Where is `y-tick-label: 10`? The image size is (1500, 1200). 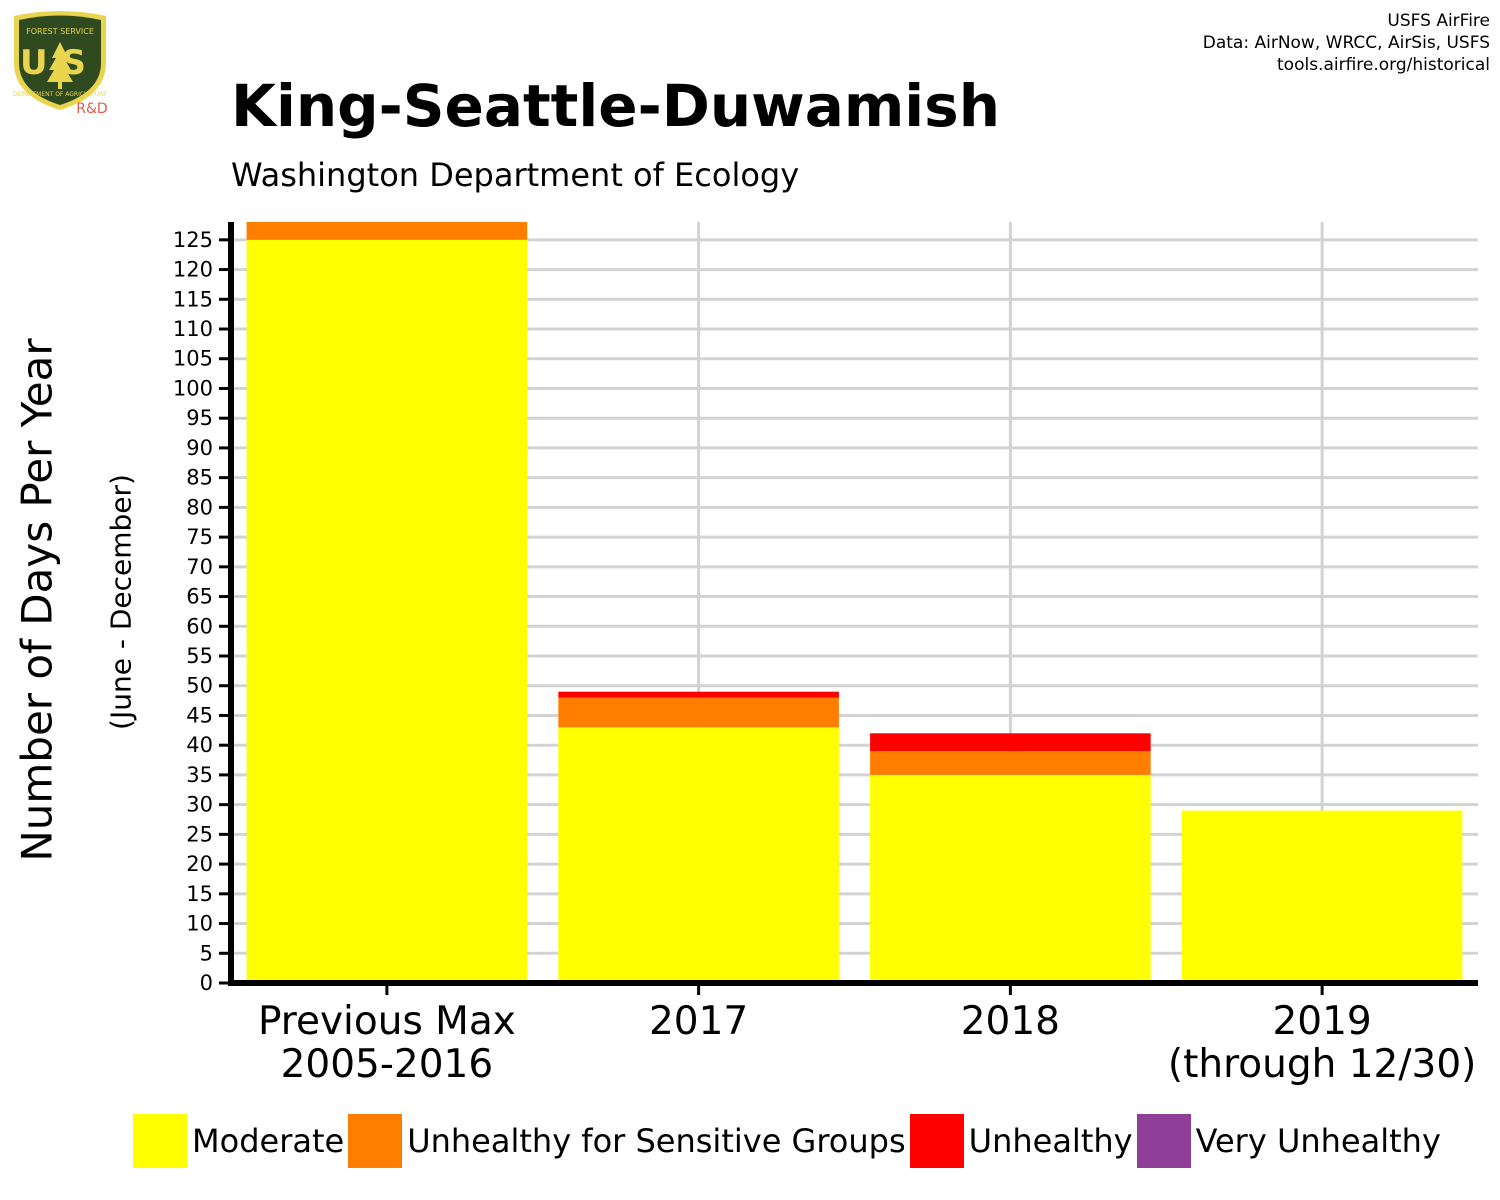 y-tick-label: 10 is located at coordinates (199, 924).